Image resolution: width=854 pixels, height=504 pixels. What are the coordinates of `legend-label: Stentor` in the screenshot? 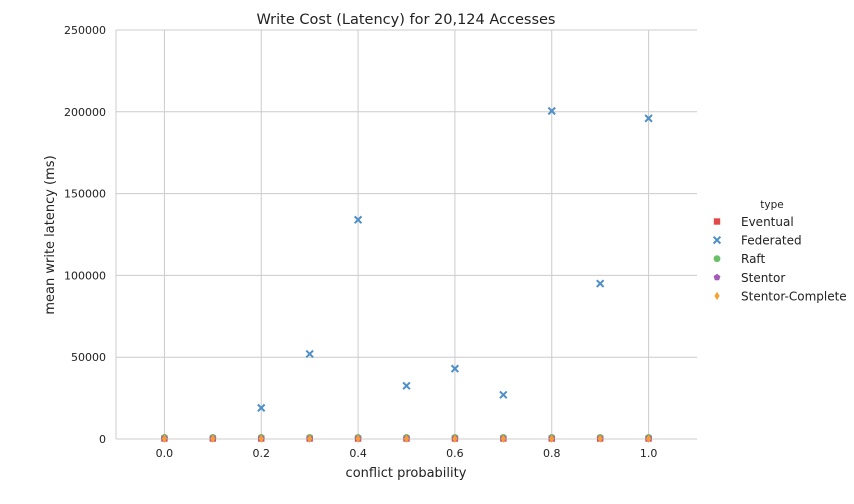 It's located at (763, 278).